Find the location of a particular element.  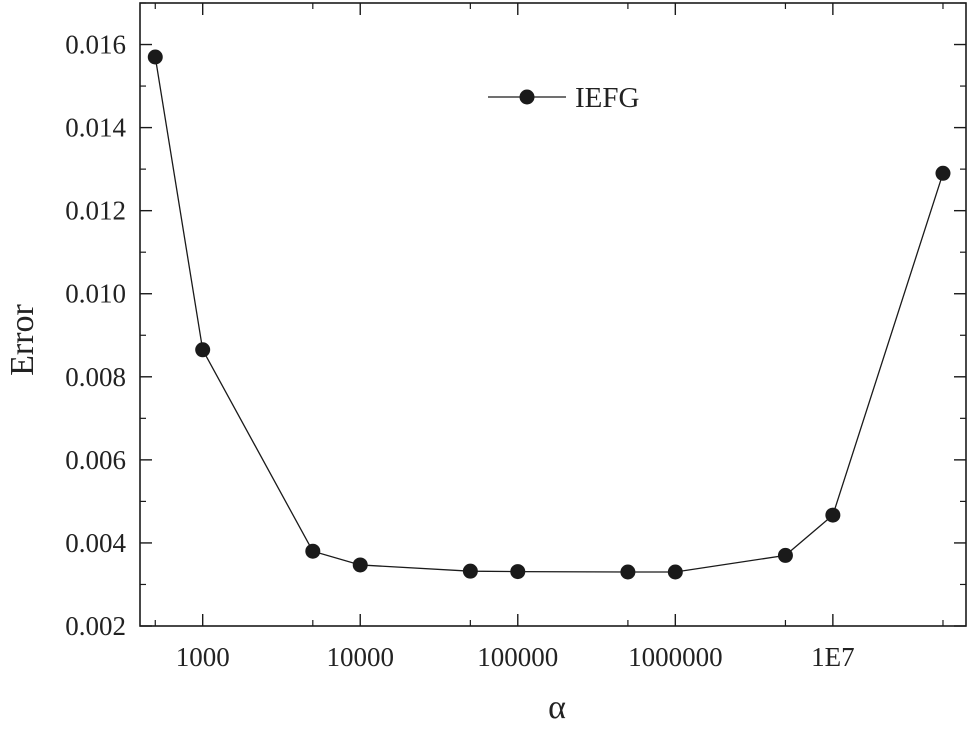

x-tick-label: 1000000 is located at coordinates (675, 657).